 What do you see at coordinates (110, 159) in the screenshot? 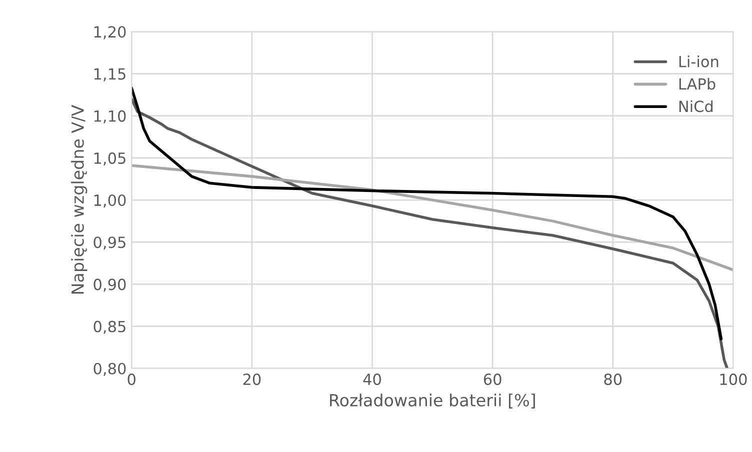
I see `y-tick-label: 1,05` at bounding box center [110, 159].